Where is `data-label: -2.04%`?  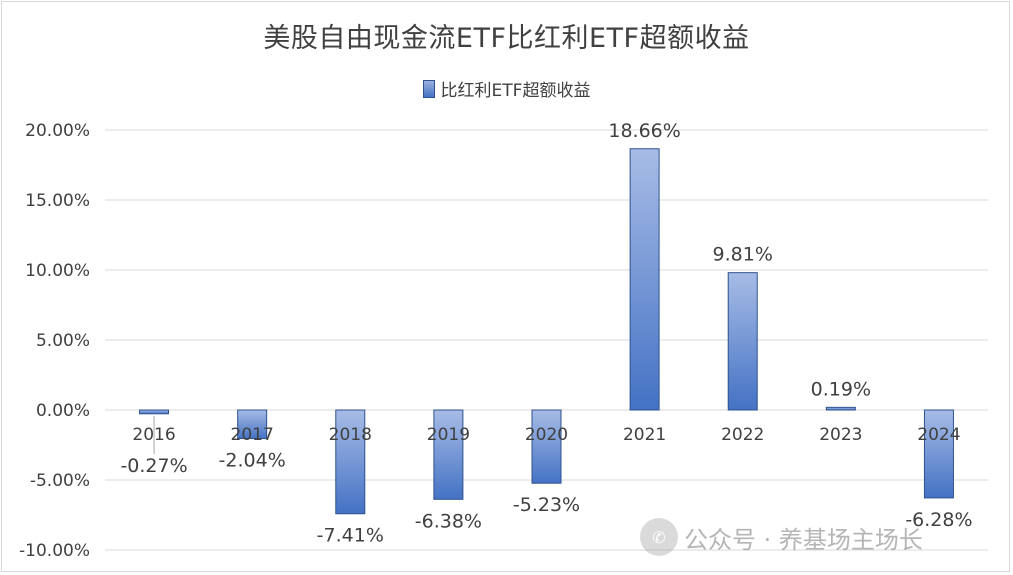 data-label: -2.04% is located at coordinates (252, 461).